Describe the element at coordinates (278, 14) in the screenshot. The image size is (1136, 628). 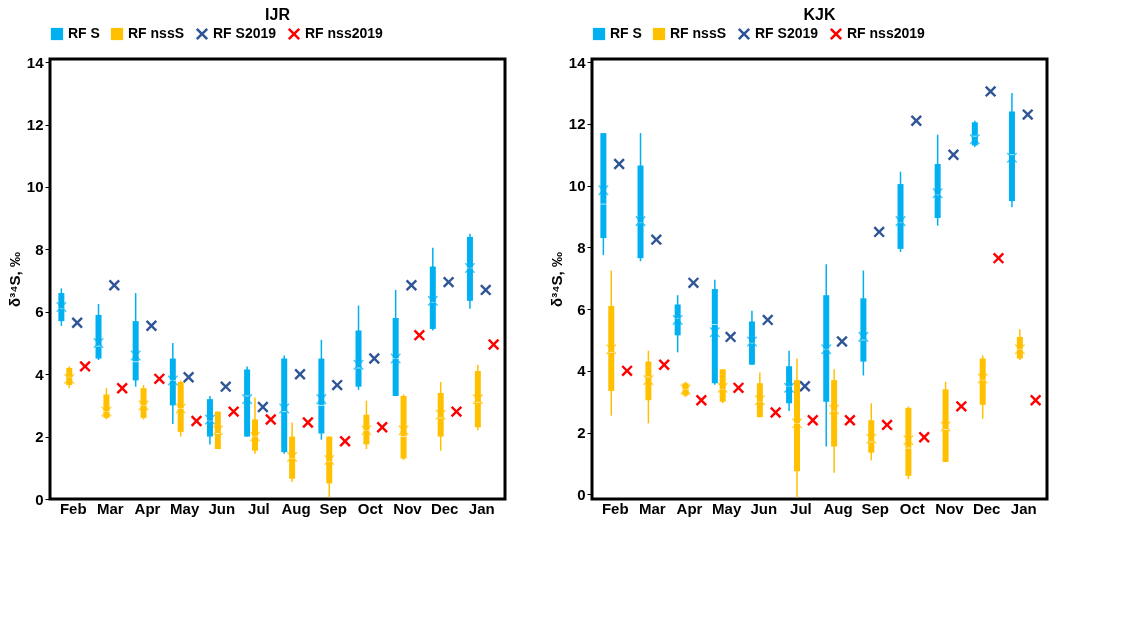
I see `chart-title: IJR` at that location.